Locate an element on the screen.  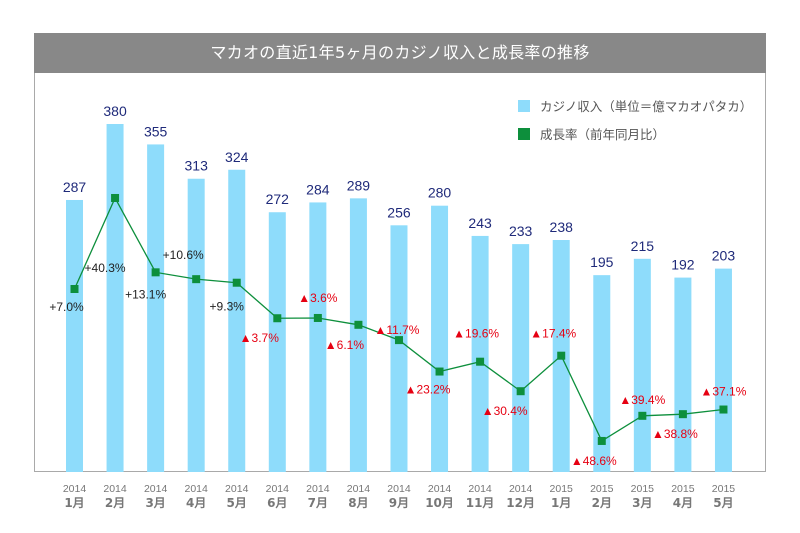
bar-value-label: 355 is located at coordinates (156, 131).